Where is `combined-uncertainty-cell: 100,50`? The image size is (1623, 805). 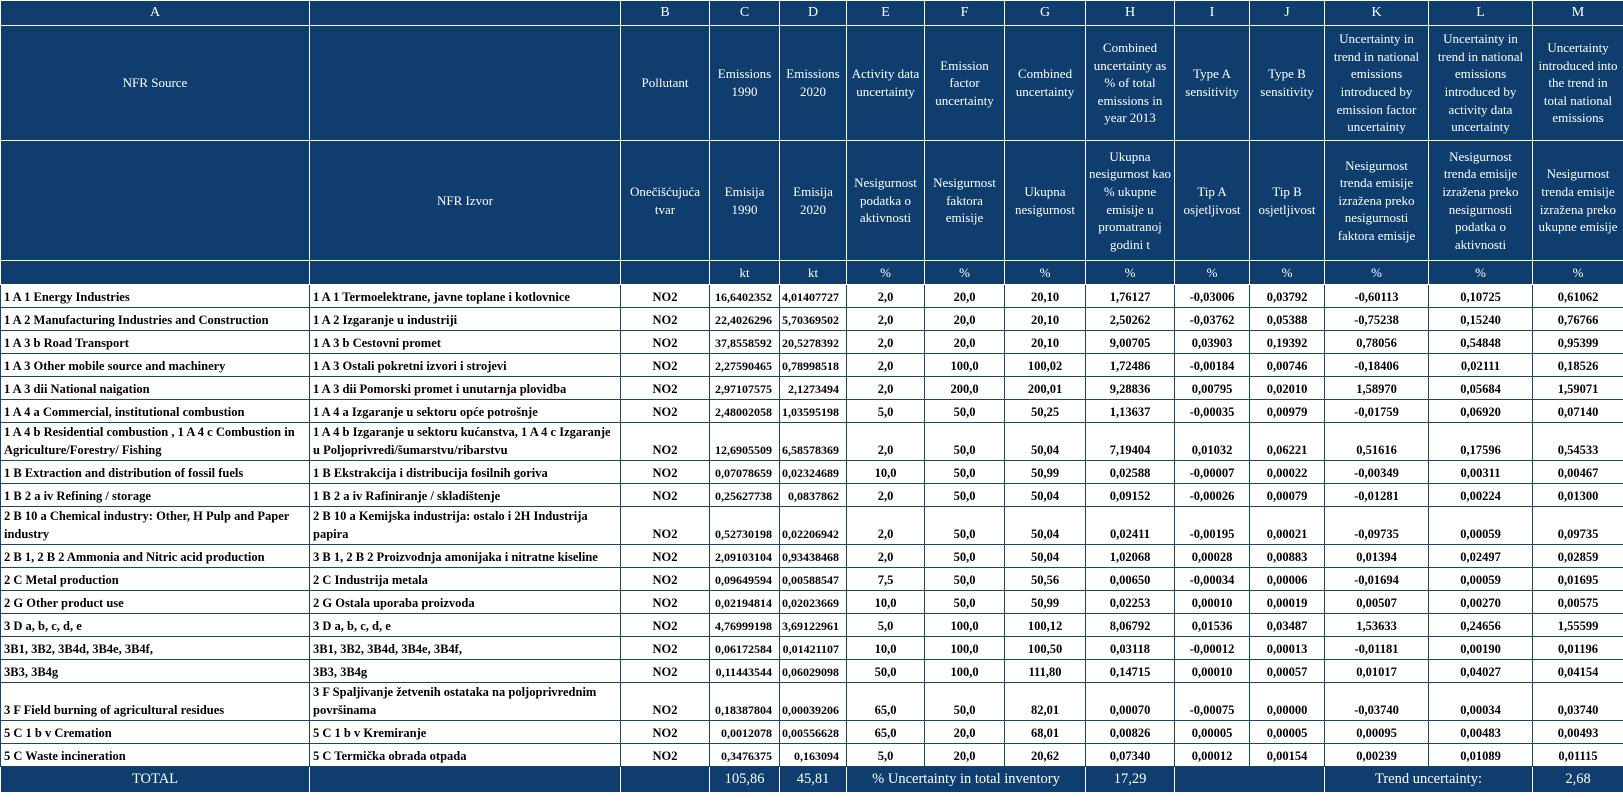 combined-uncertainty-cell: 100,50 is located at coordinates (1045, 648).